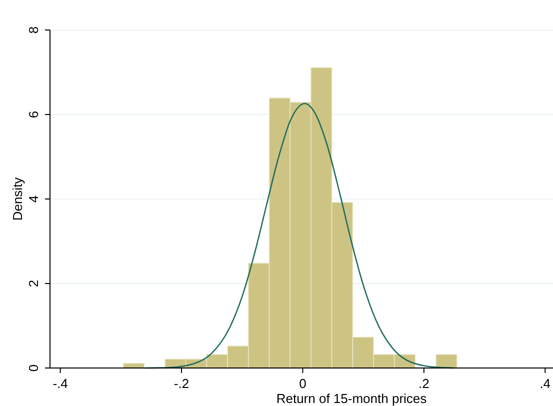  What do you see at coordinates (302, 383) in the screenshot?
I see `x-tick-label: 0` at bounding box center [302, 383].